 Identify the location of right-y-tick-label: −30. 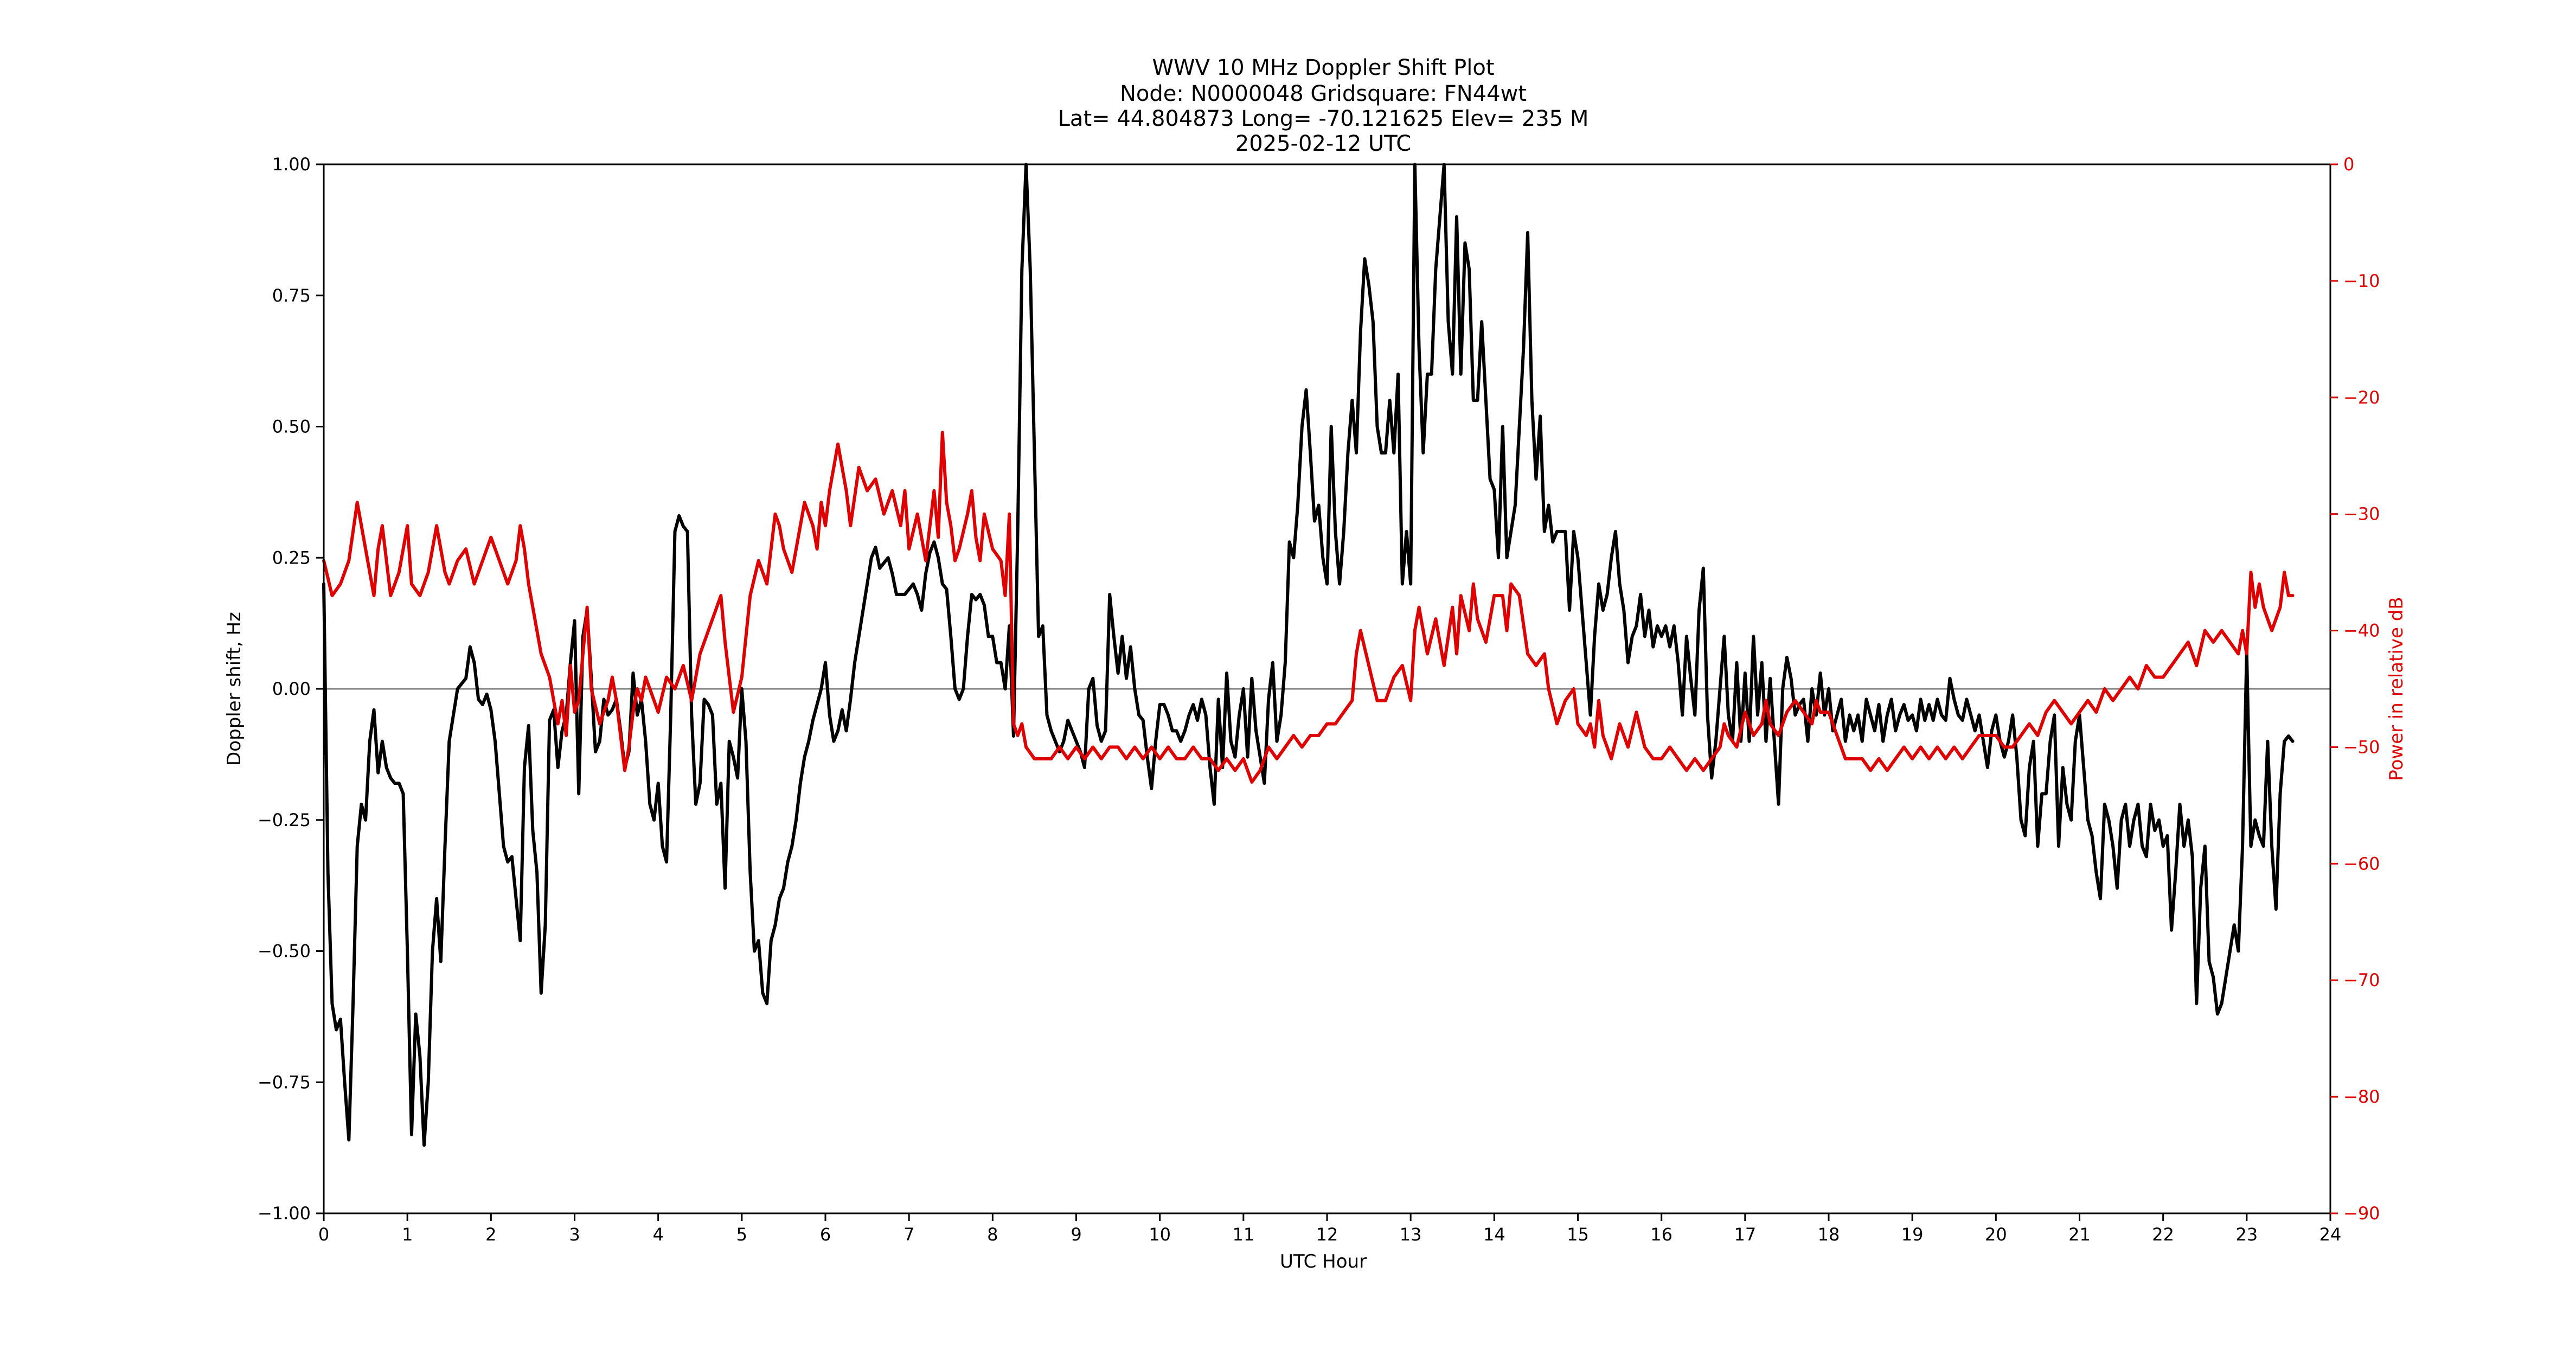
(2361, 514).